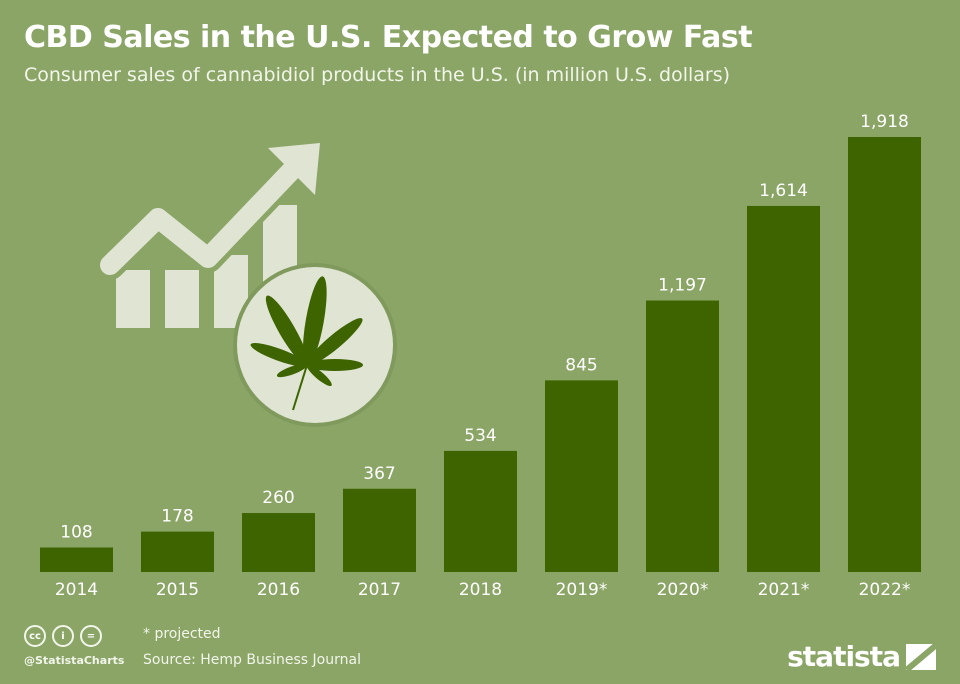  Describe the element at coordinates (91, 636) in the screenshot. I see `no-derivatives-icon: =` at that location.